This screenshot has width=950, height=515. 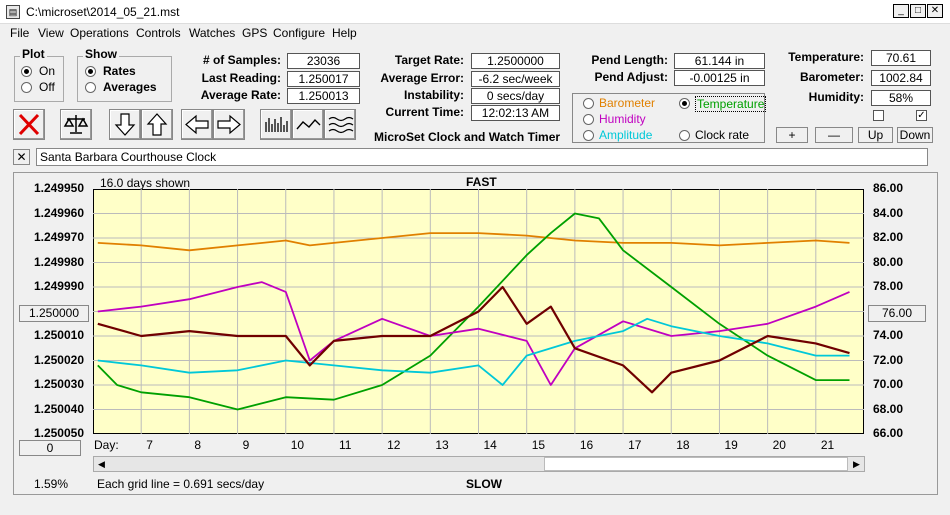 I want to click on last-reading-value: 1.250017, so click(x=323, y=79).